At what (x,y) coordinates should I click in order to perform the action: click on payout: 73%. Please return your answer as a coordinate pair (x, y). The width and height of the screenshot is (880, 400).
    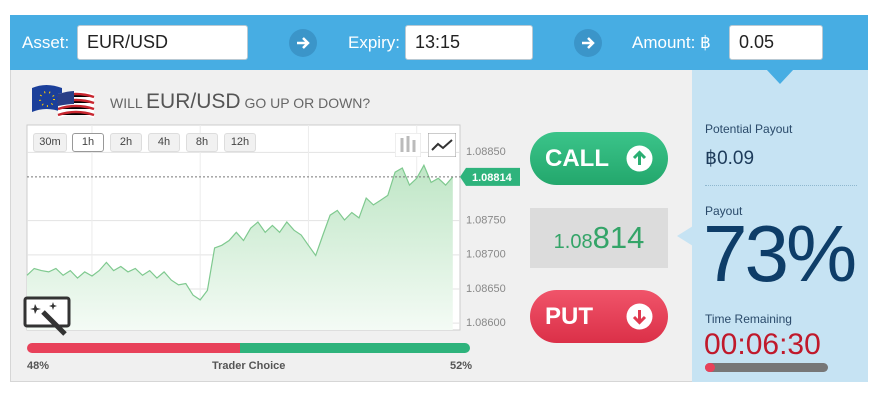
    Looking at the image, I should click on (780, 253).